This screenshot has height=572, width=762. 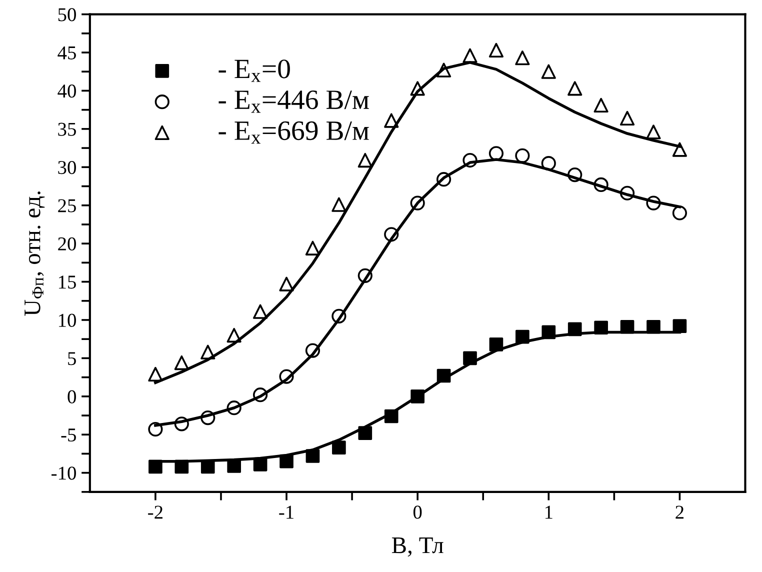 What do you see at coordinates (72, 359) in the screenshot?
I see `y-tick-label: 5` at bounding box center [72, 359].